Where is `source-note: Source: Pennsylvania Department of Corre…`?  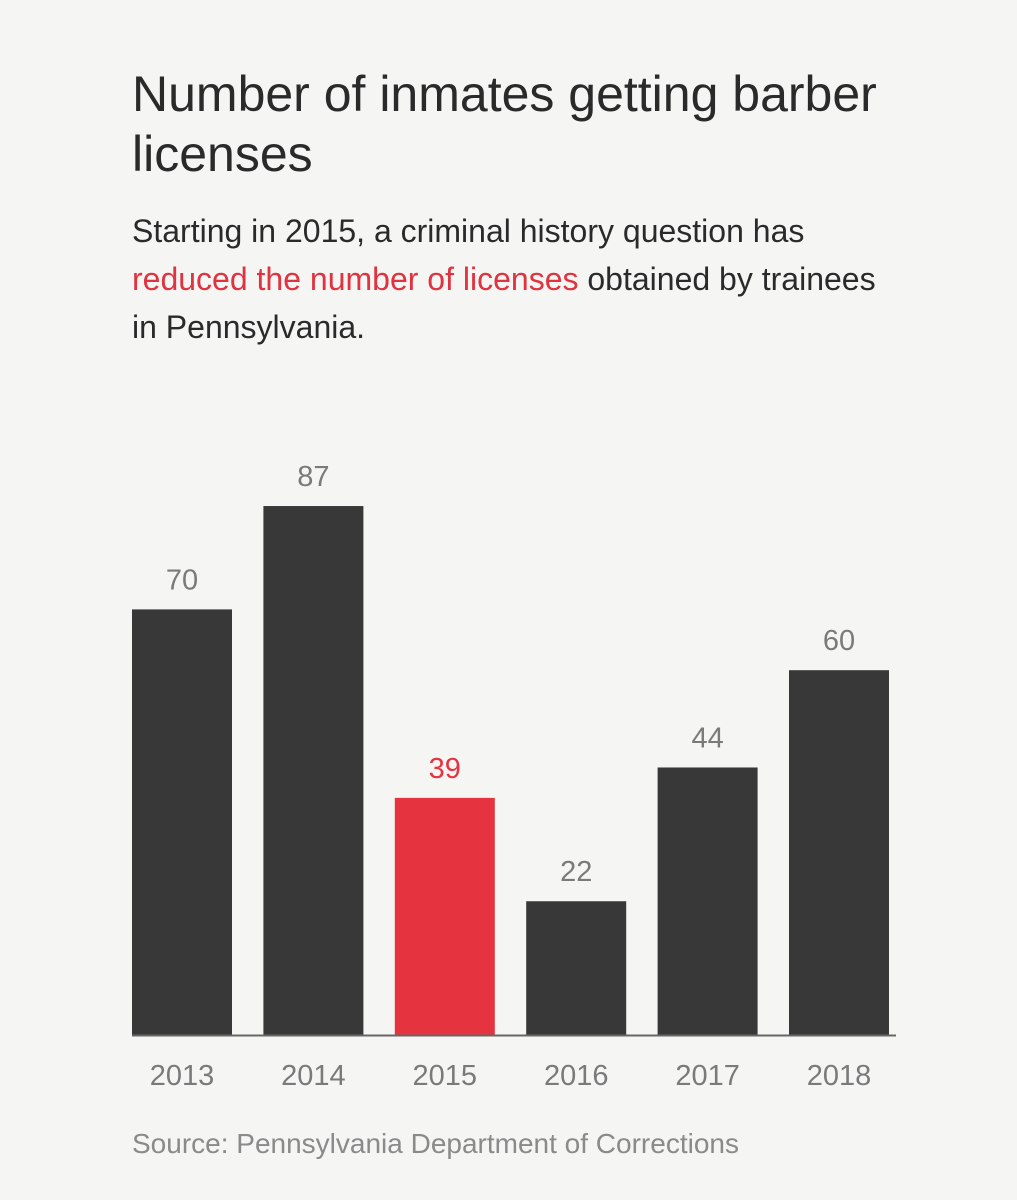 source-note: Source: Pennsylvania Department of Corre… is located at coordinates (435, 1143).